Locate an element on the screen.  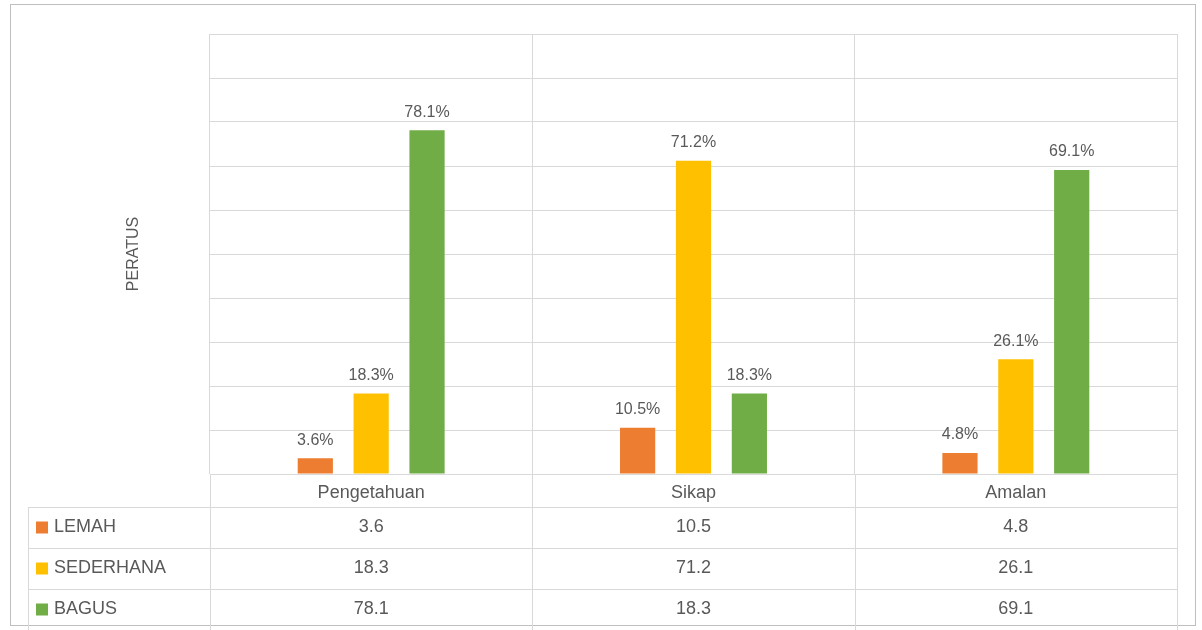
x-tick-label: Amalan is located at coordinates (1016, 491).